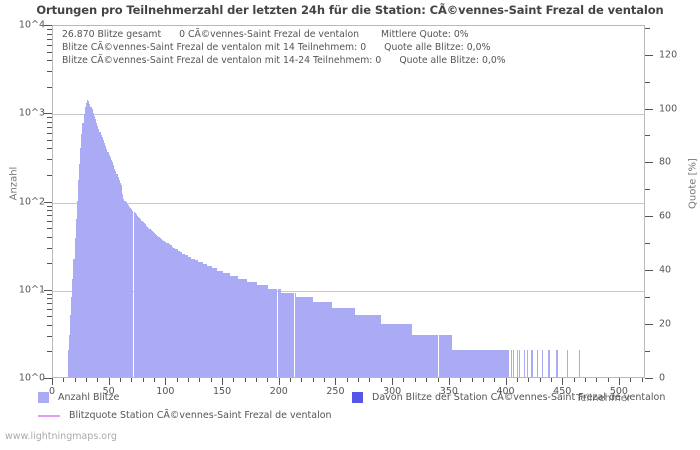 This screenshot has height=450, width=700. What do you see at coordinates (43, 397) in the screenshot?
I see `legend-swatch-icon` at bounding box center [43, 397].